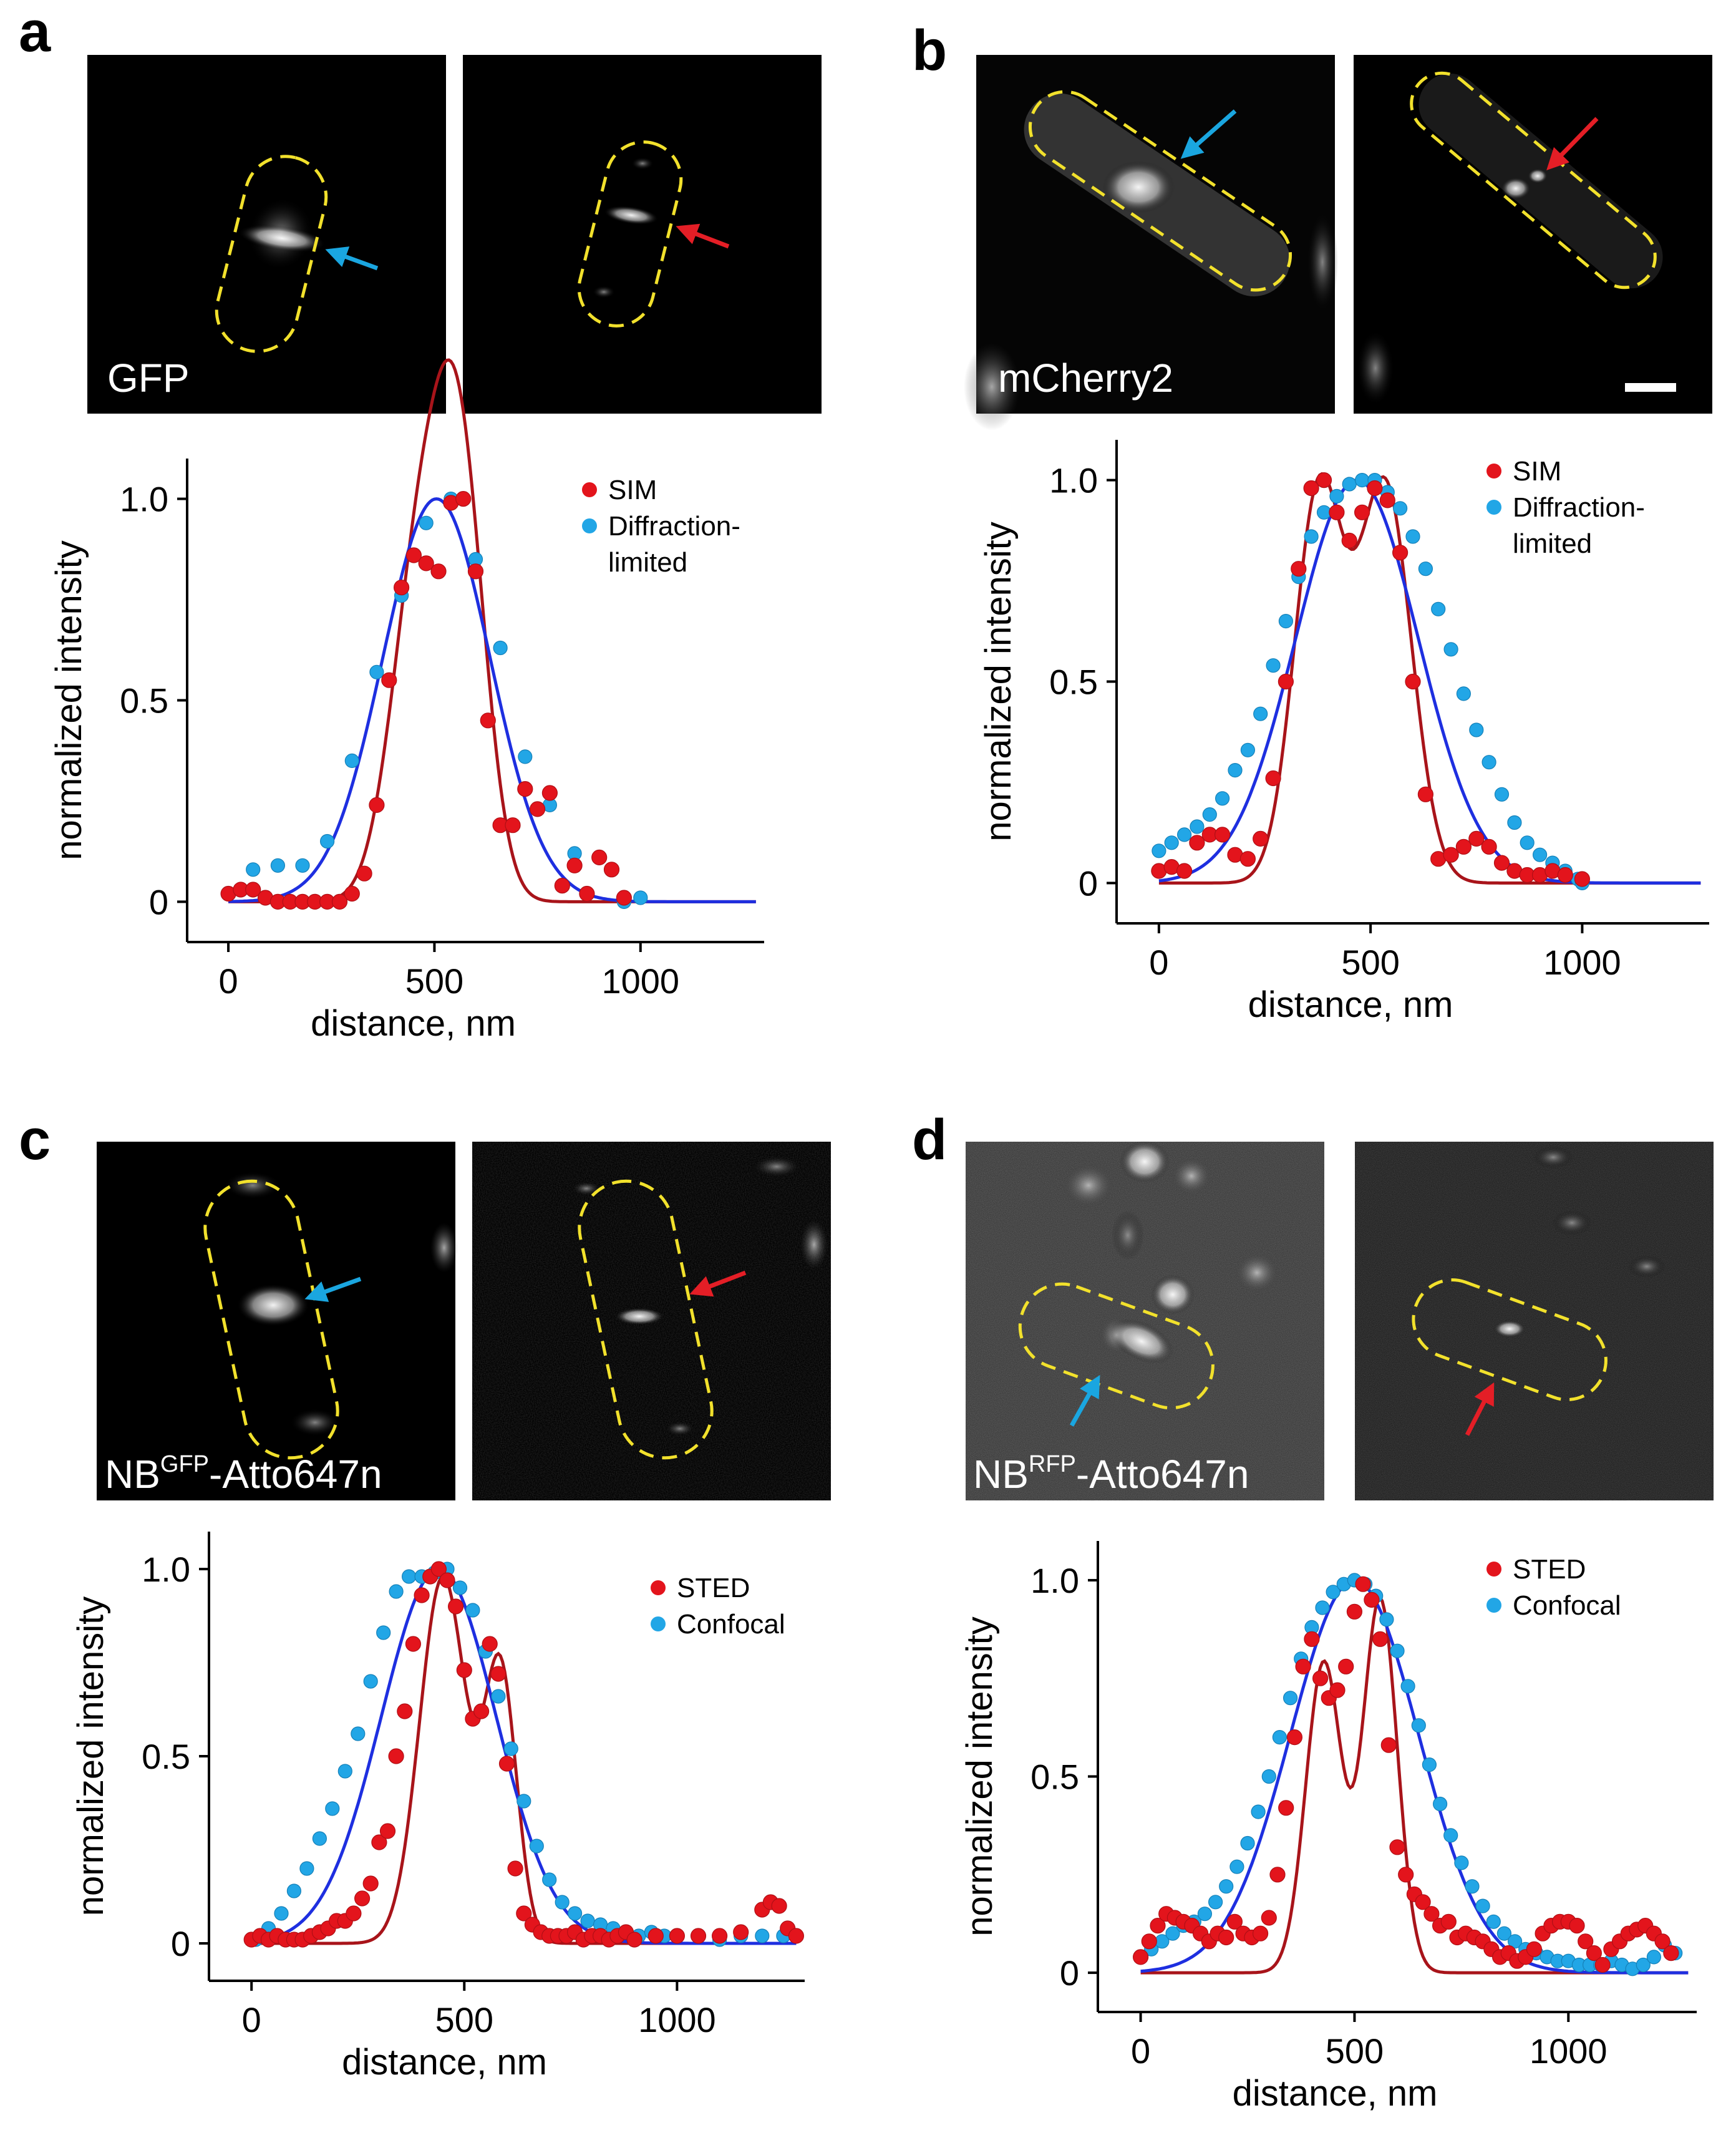  What do you see at coordinates (1493, 1606) in the screenshot?
I see `legend-marker-blue-d` at bounding box center [1493, 1606].